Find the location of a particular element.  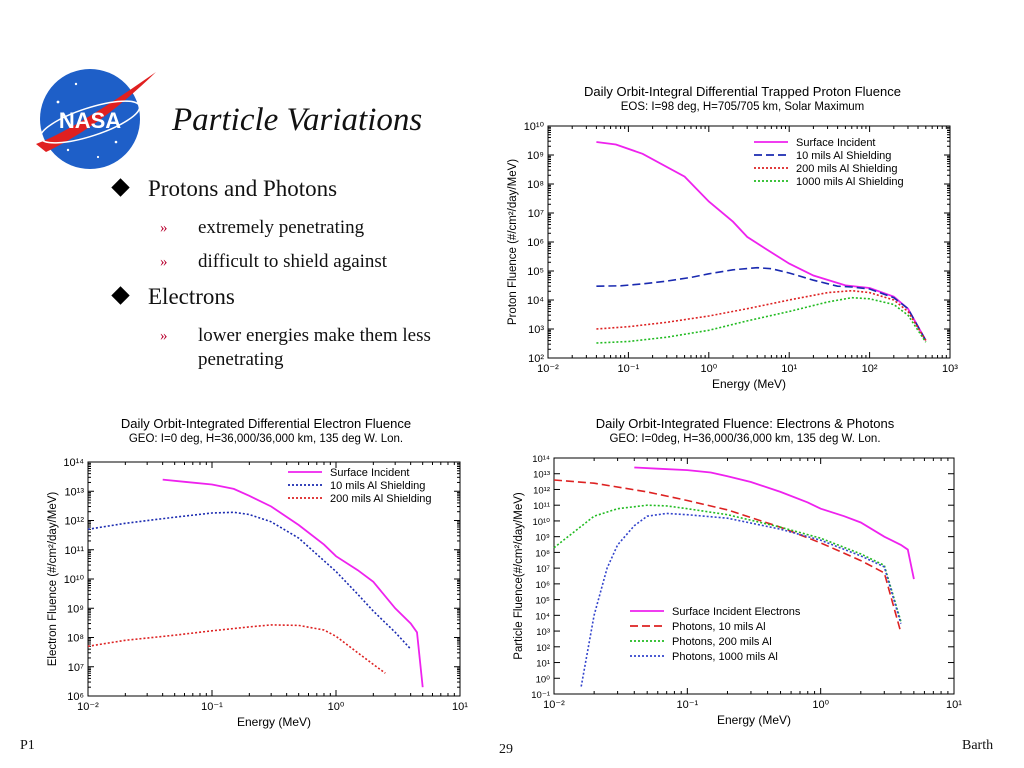

plot-frame is located at coordinates (754, 576).